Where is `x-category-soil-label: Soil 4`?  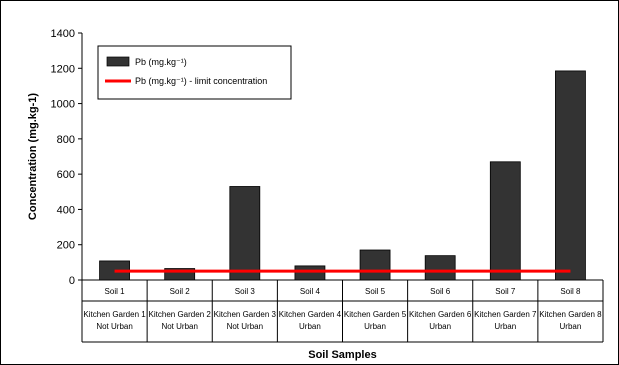 x-category-soil-label: Soil 4 is located at coordinates (310, 291).